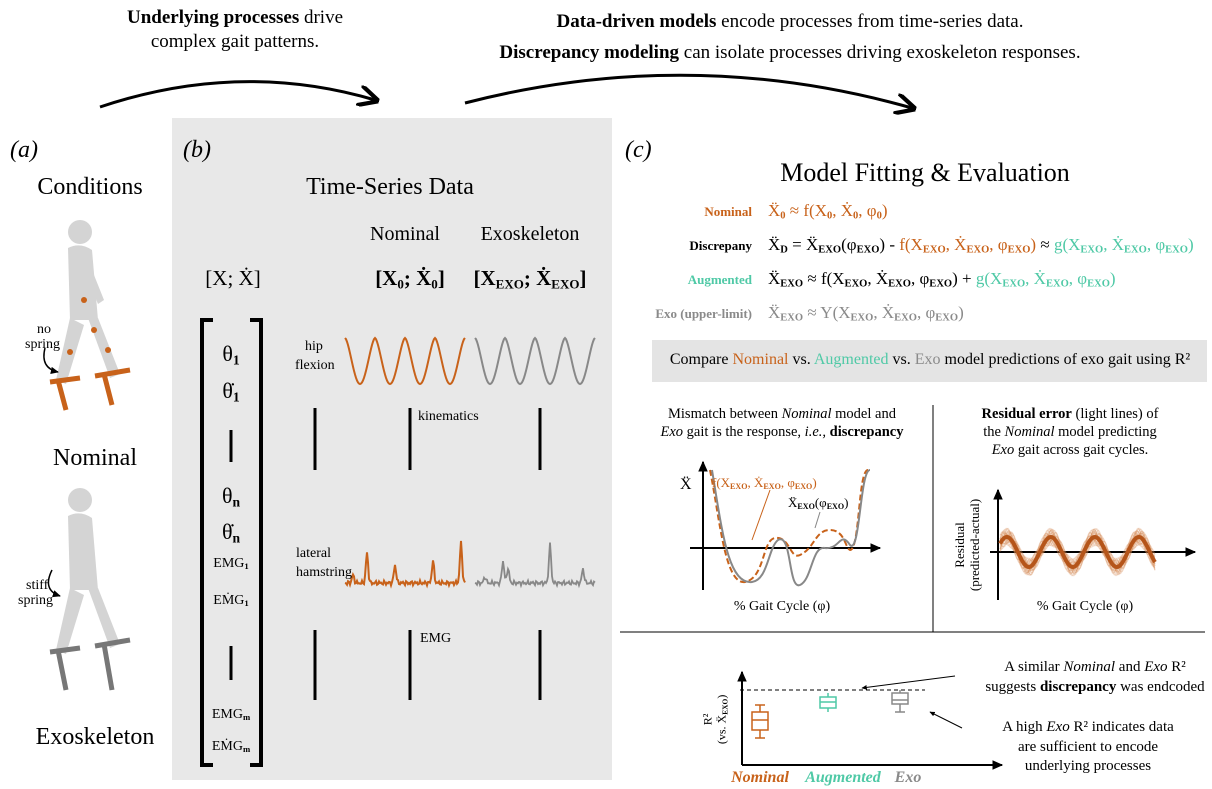 This screenshot has width=1212, height=789. I want to click on text-piece: Augmented, so click(843, 777).